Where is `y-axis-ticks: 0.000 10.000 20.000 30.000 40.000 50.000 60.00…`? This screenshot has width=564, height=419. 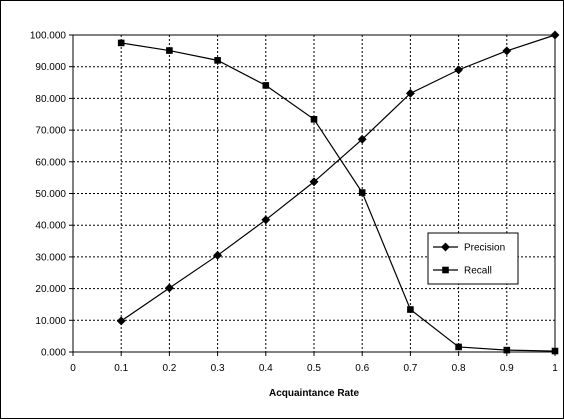 y-axis-ticks: 0.000 10.000 20.000 30.000 40.000 50.000 60.00… is located at coordinates (51, 195).